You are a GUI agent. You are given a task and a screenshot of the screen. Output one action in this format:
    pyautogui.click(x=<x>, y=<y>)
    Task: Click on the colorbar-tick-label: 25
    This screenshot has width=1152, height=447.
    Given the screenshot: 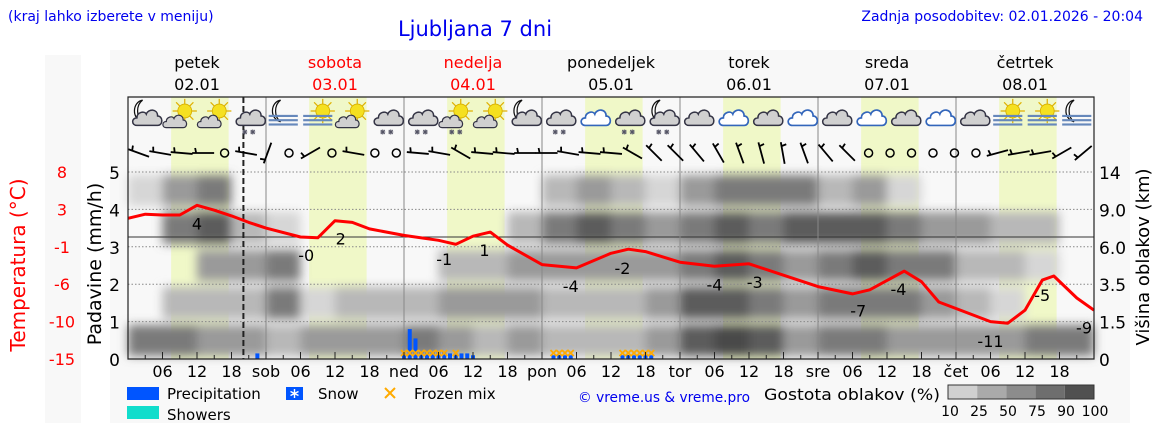 What is the action you would take?
    pyautogui.click(x=979, y=412)
    